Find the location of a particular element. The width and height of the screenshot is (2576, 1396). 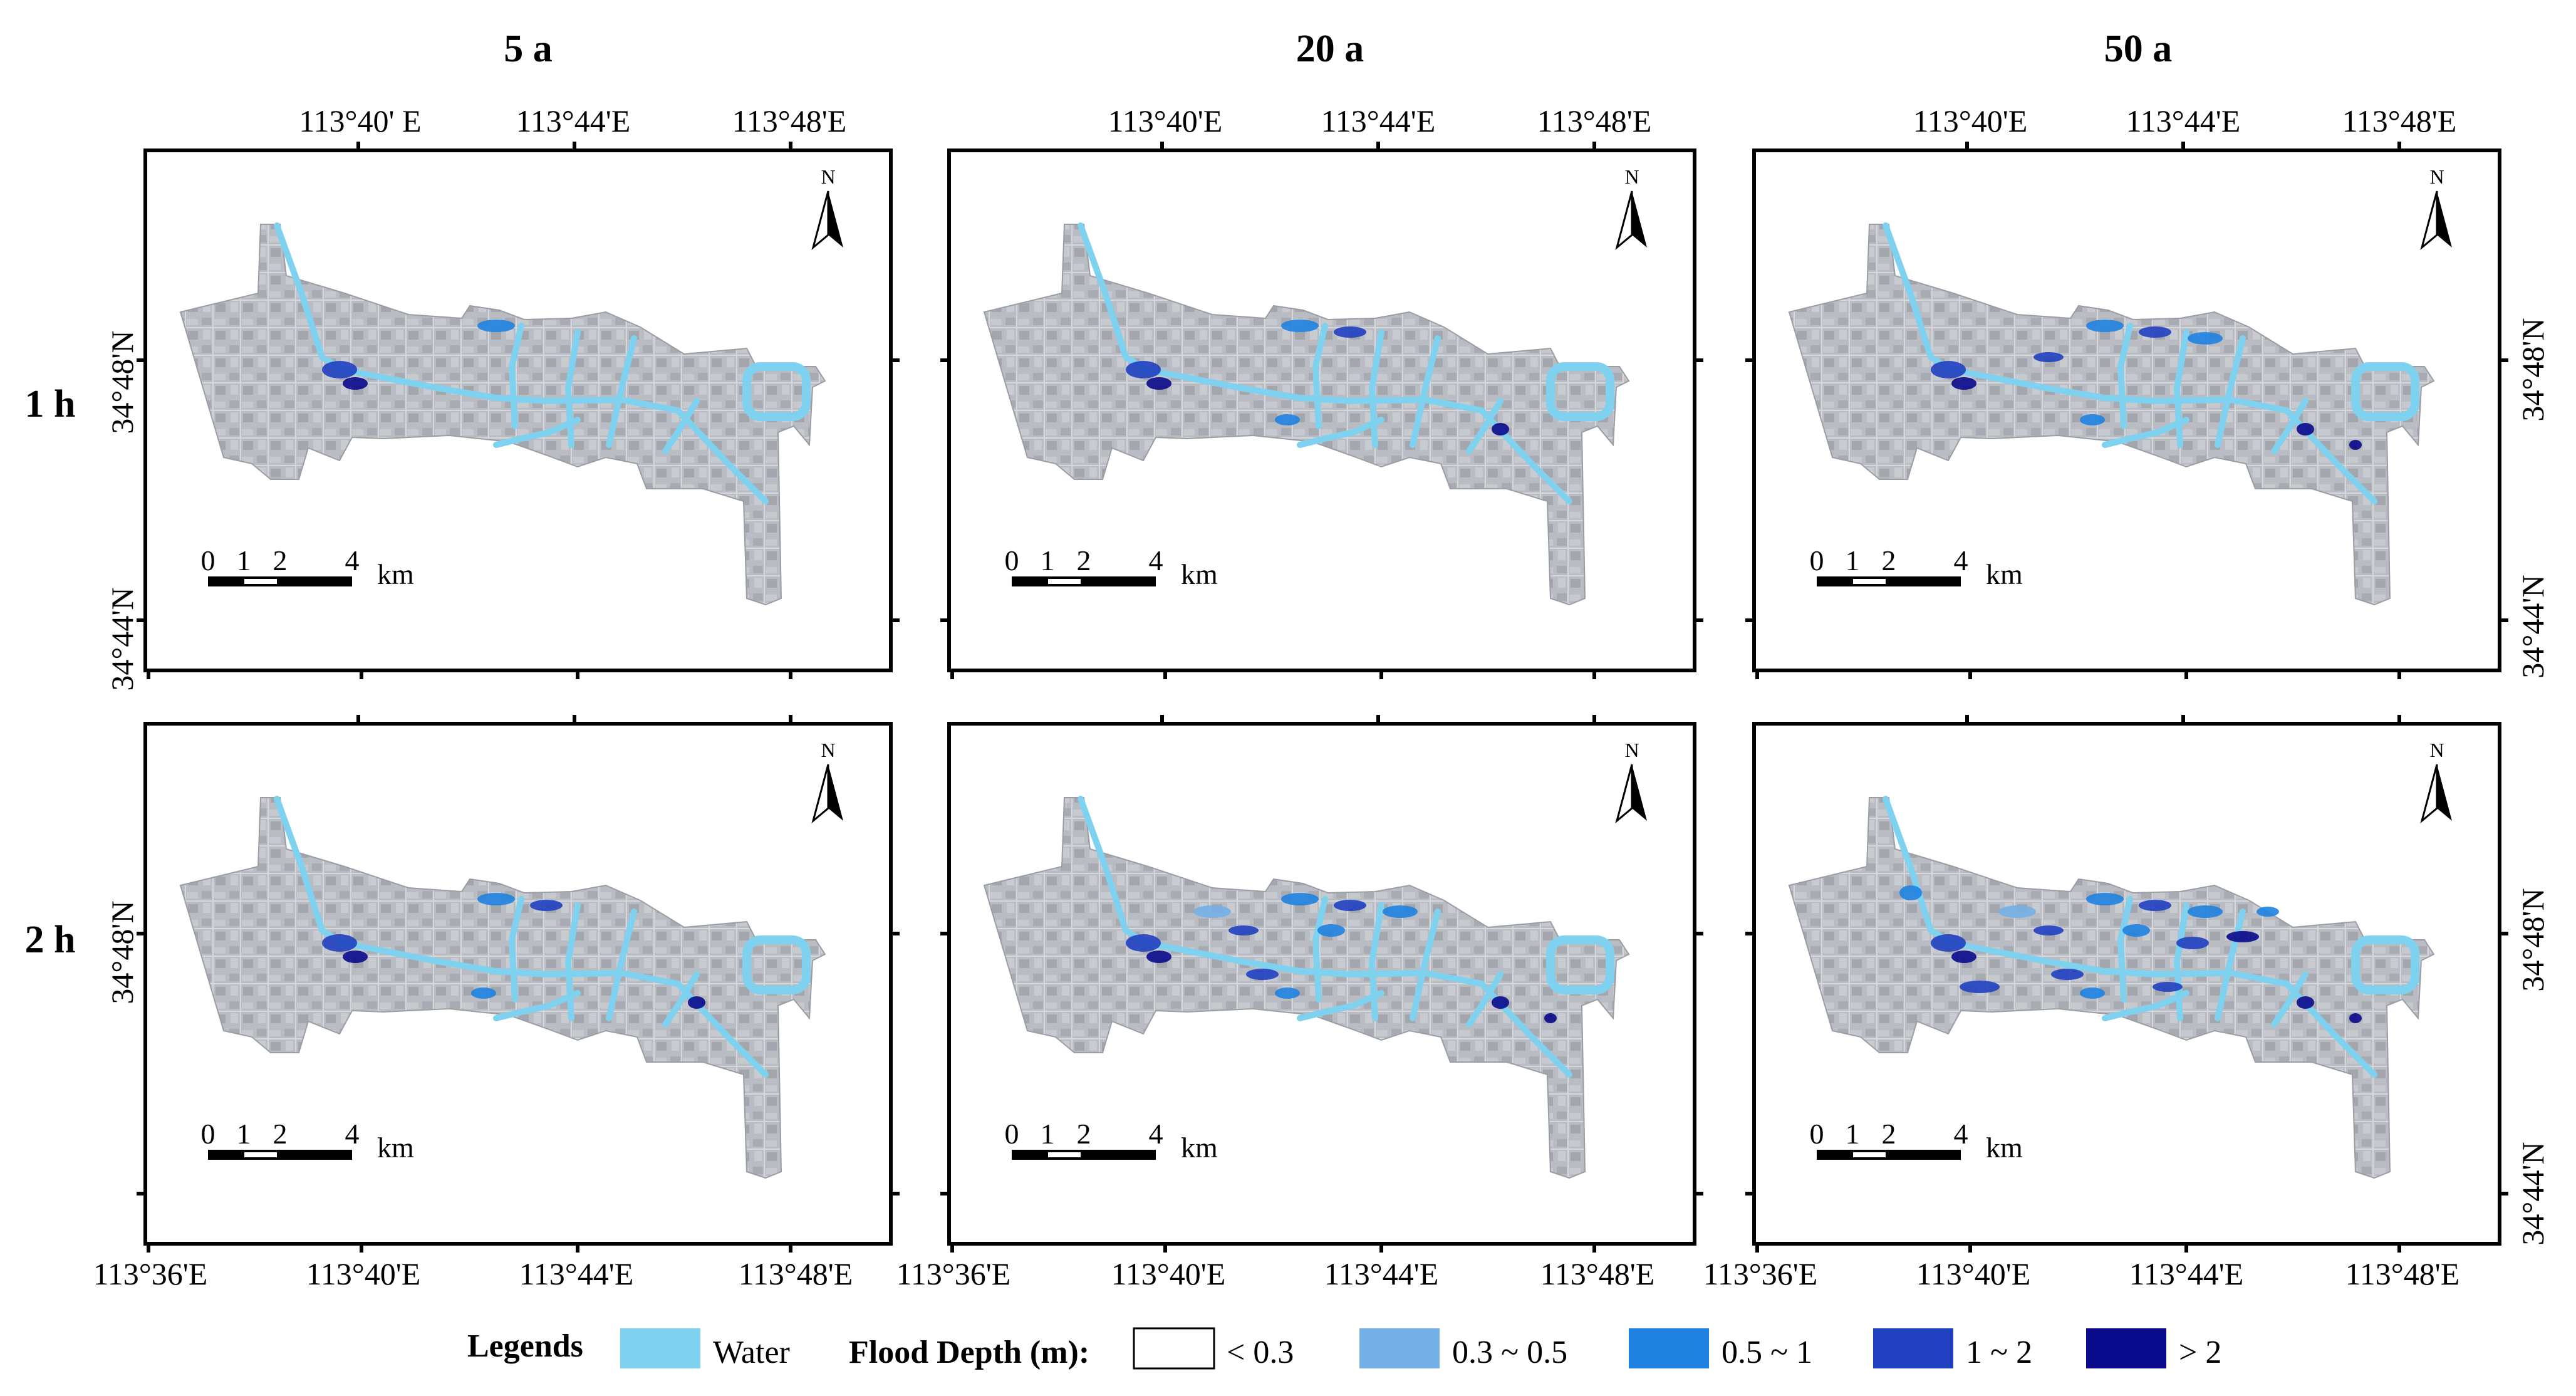

column-title-20a: 20 a is located at coordinates (1330, 49).